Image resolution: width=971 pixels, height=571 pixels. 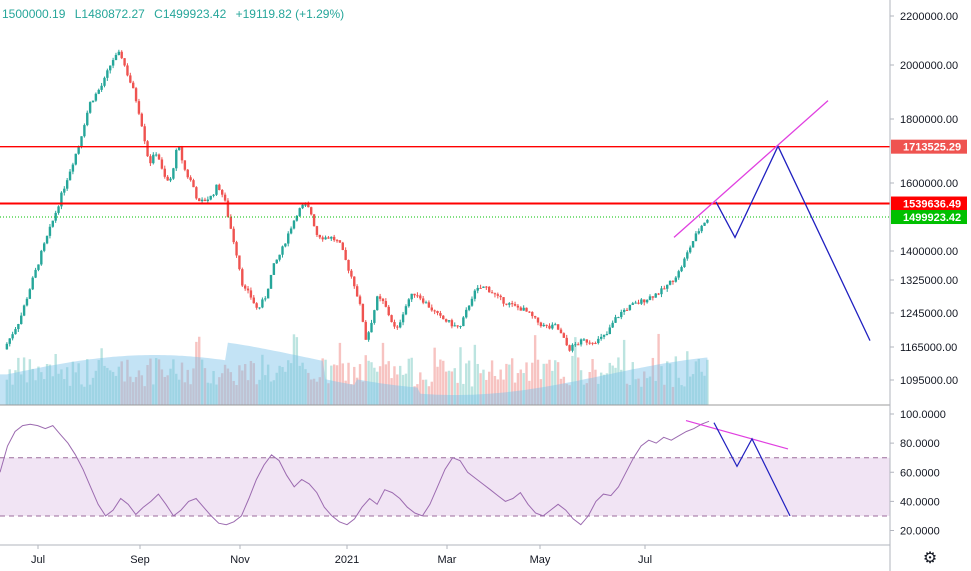 I want to click on time-axis: Jul Sep Nov 2021 Mar May Jul, so click(x=341, y=555).